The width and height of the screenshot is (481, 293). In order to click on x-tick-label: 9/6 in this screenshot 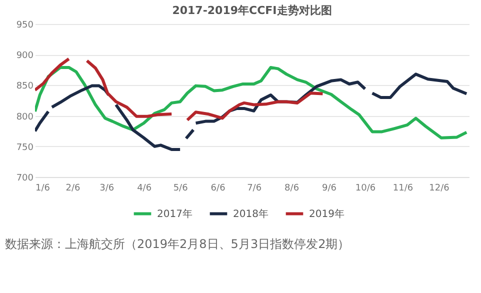, I will do `click(329, 189)`.